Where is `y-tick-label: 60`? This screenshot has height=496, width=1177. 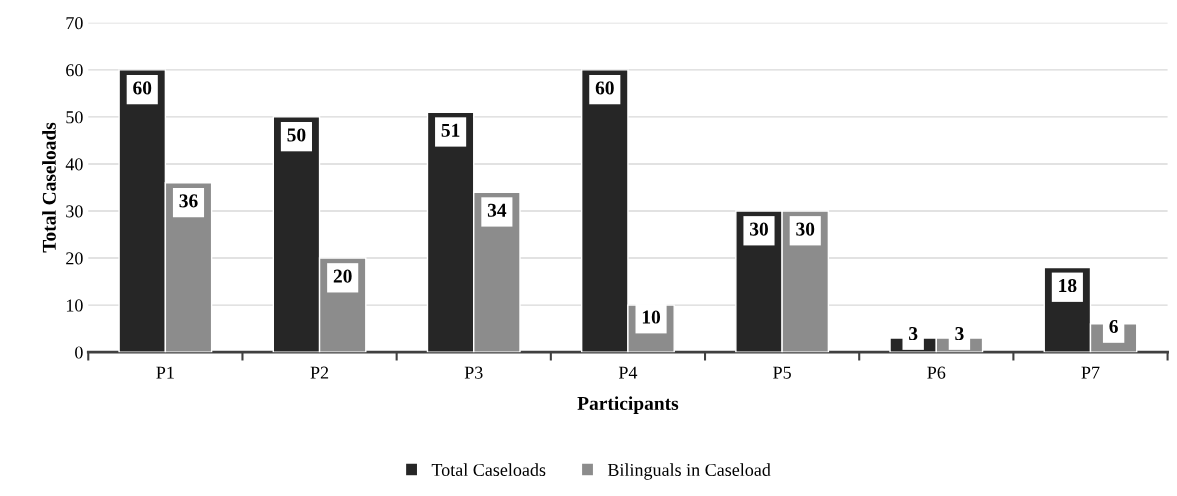 y-tick-label: 60 is located at coordinates (74, 70).